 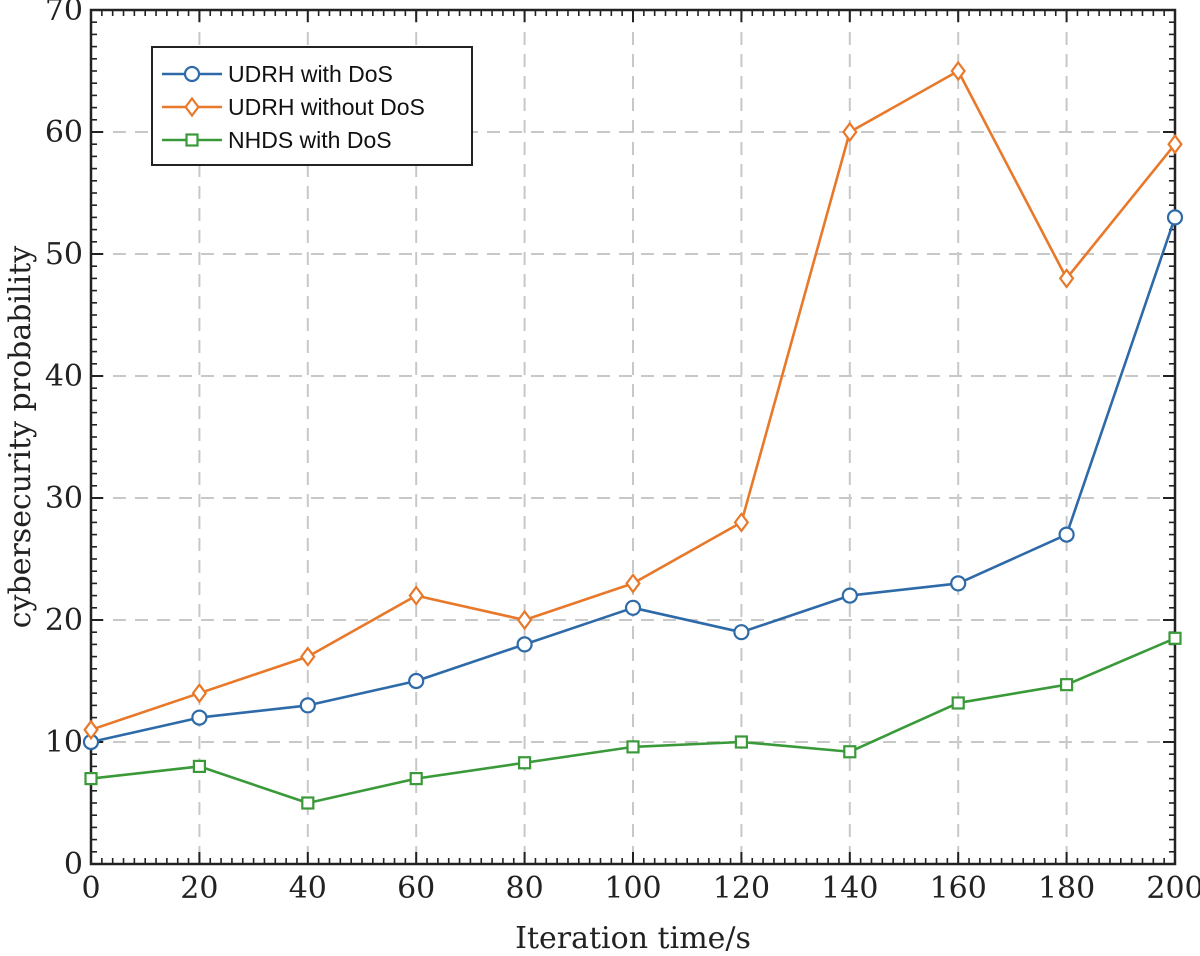 I want to click on x-tick-label: 60, so click(x=416, y=888).